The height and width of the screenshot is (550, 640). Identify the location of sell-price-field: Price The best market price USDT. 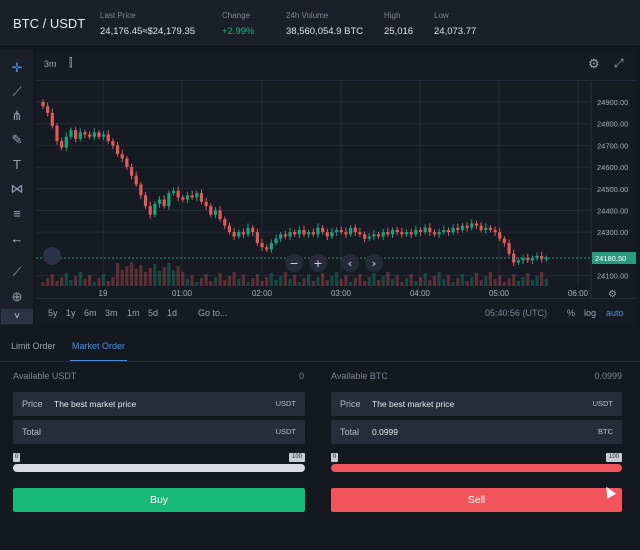
(476, 404).